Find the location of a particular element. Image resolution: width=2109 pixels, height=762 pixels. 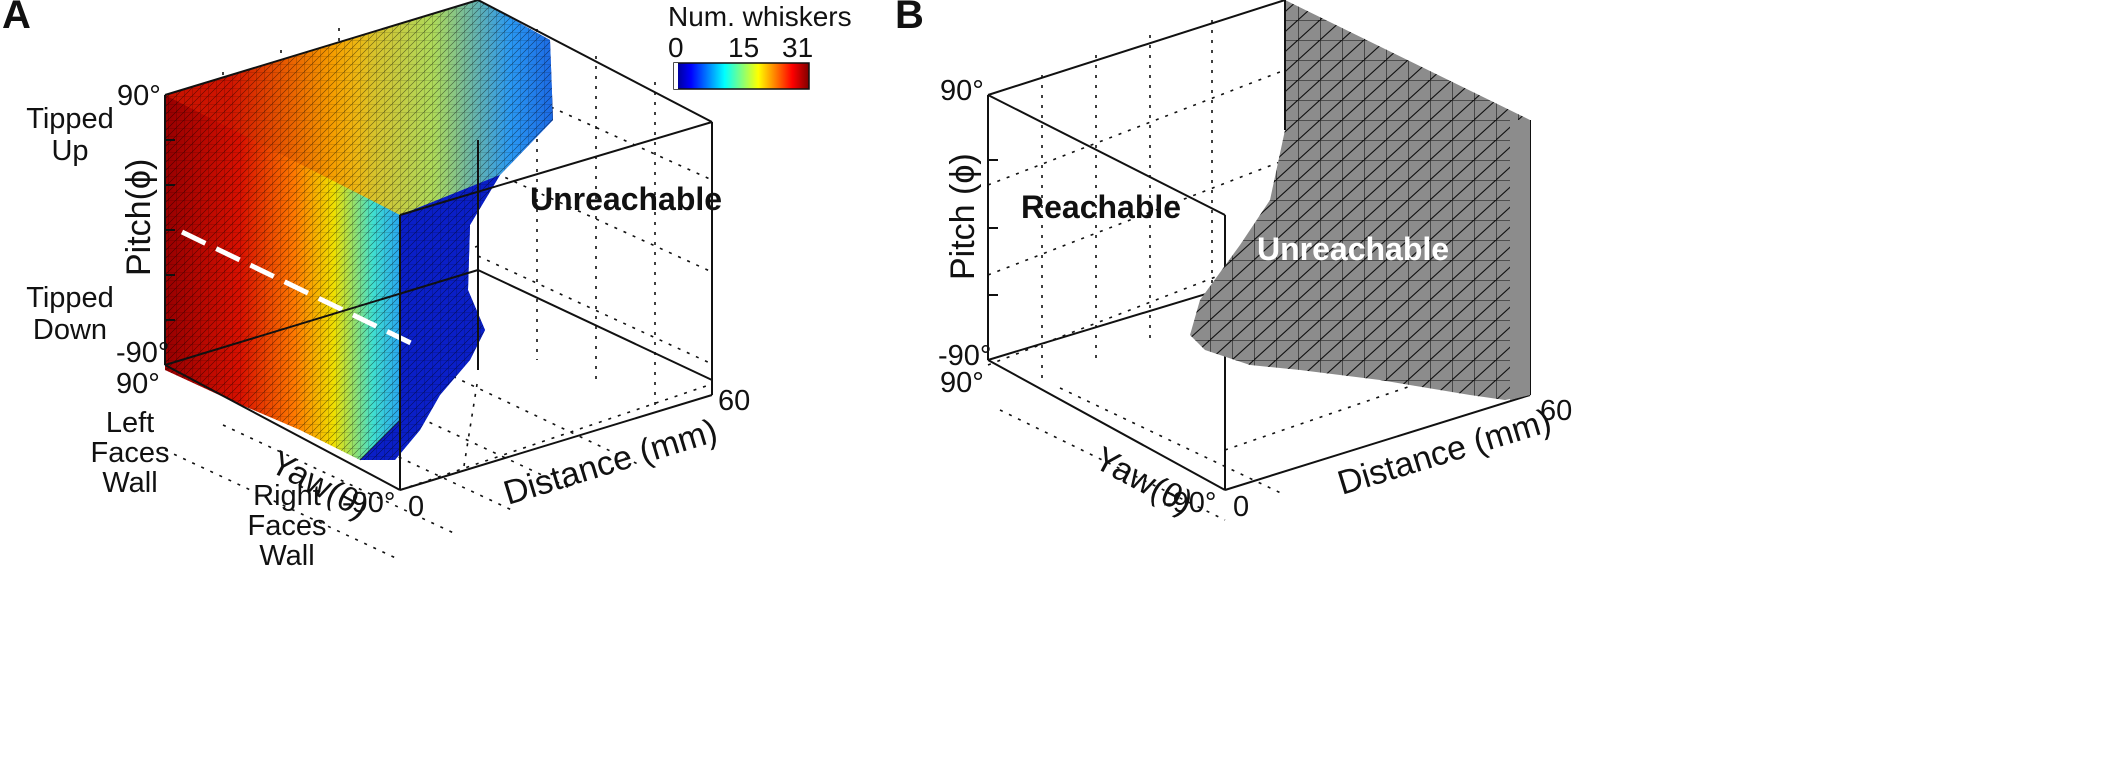

colorbar-title: Num. whiskers is located at coordinates (760, 16).